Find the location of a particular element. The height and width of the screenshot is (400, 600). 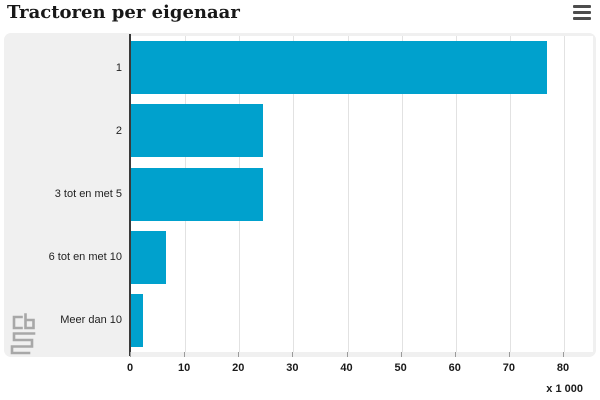

category-label: 6 tot en met 10 is located at coordinates (85, 257).